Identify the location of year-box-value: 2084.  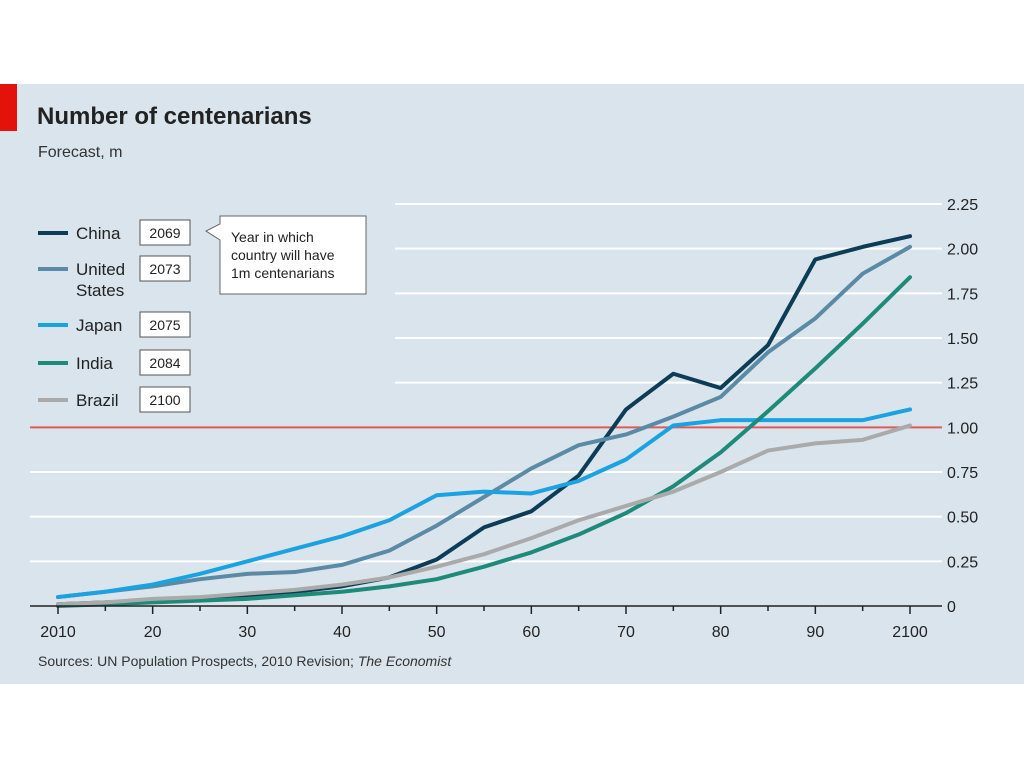
(164, 363).